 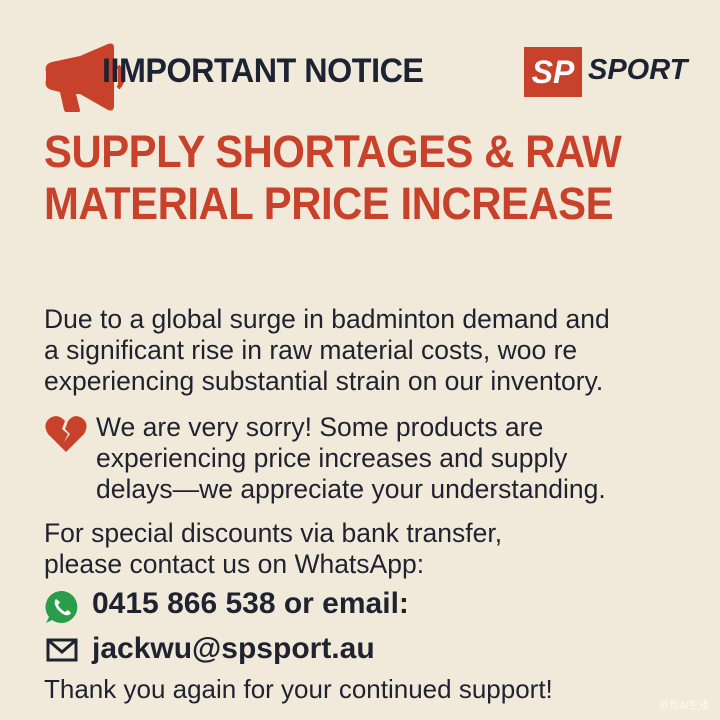 I want to click on megaphone-icon, so click(x=85, y=77).